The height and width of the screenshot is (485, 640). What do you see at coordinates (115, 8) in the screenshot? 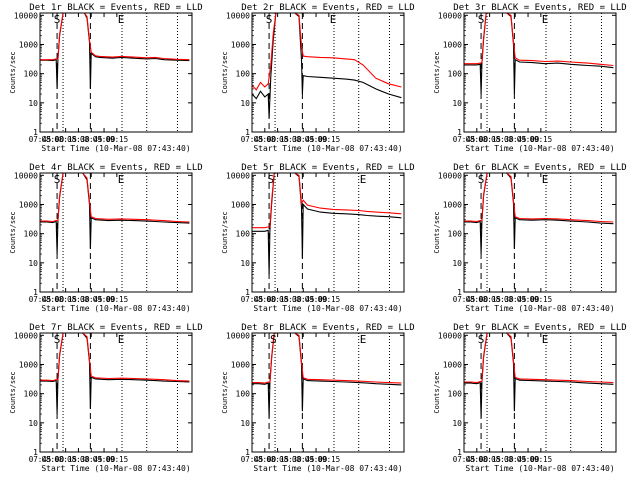
I see `panel-title: Det 1r BLACK = Events, RED = LLD` at bounding box center [115, 8].